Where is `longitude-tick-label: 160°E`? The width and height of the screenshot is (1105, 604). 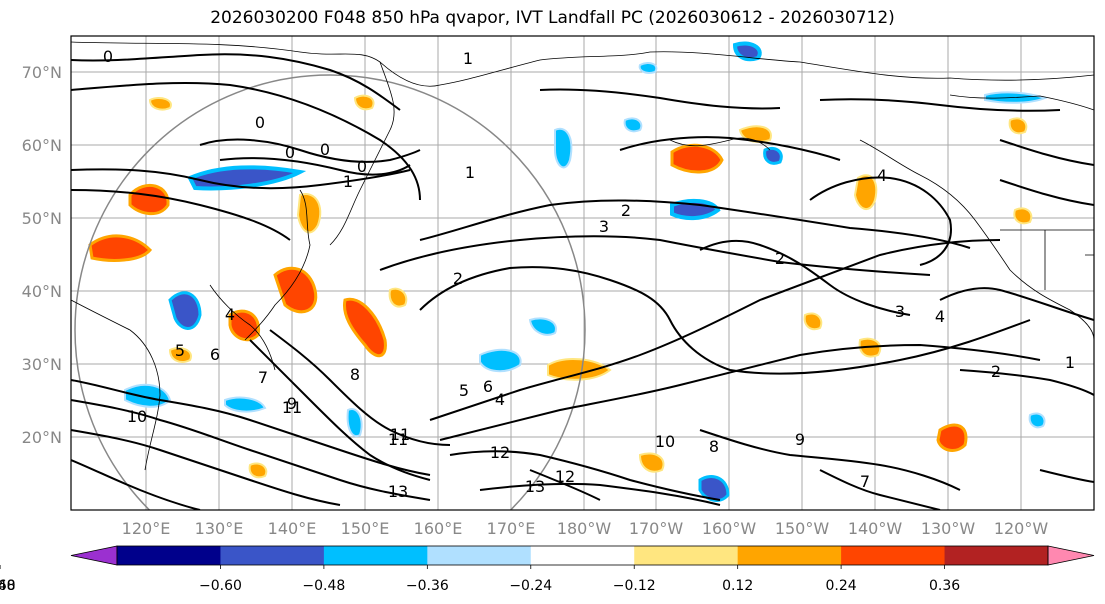 longitude-tick-label: 160°E is located at coordinates (438, 528).